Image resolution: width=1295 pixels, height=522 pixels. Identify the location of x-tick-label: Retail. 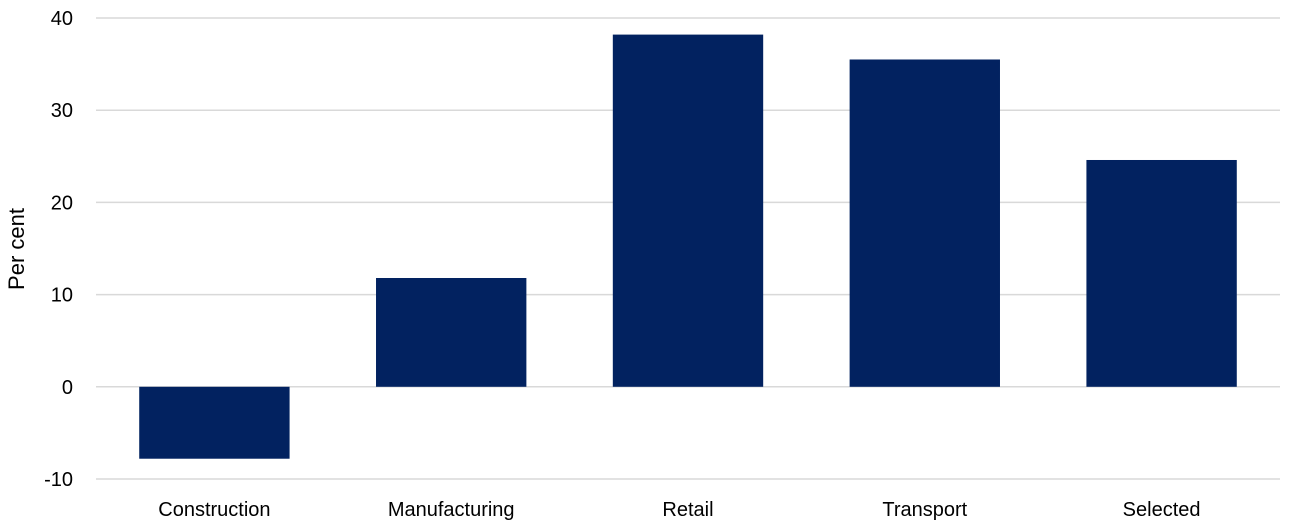
(687, 510).